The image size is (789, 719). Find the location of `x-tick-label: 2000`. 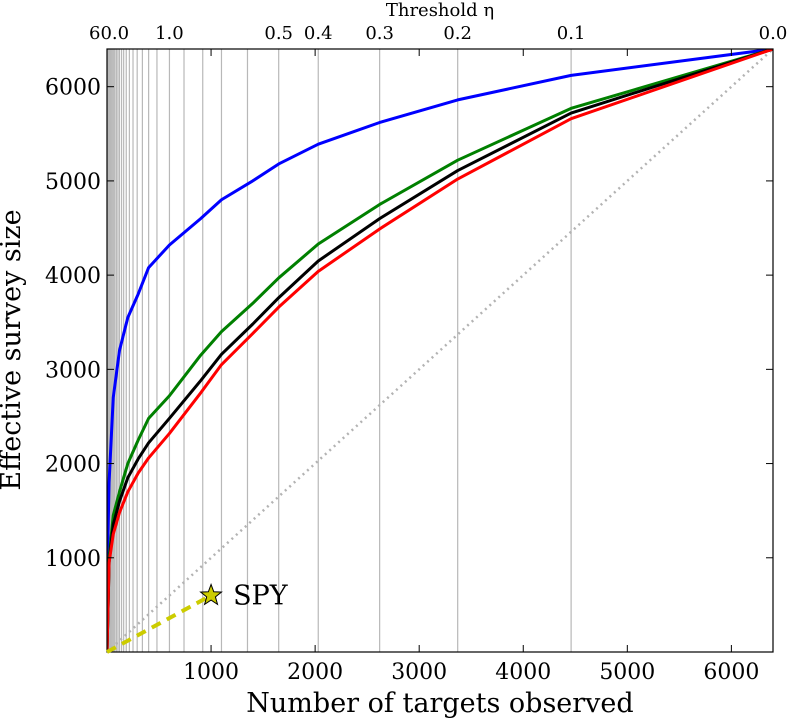

x-tick-label: 2000 is located at coordinates (315, 672).